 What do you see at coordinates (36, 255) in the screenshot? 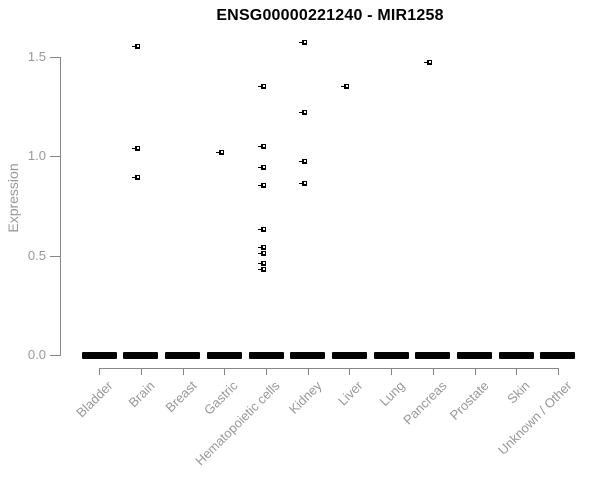
I see `y-tick-label: 0.5` at bounding box center [36, 255].